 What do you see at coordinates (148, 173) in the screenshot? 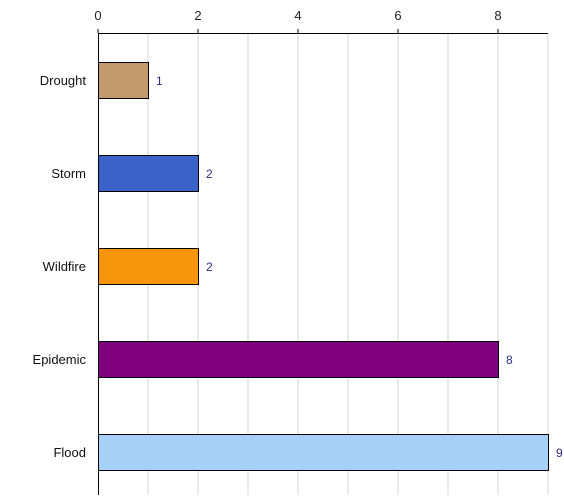
I see `bar-storm` at bounding box center [148, 173].